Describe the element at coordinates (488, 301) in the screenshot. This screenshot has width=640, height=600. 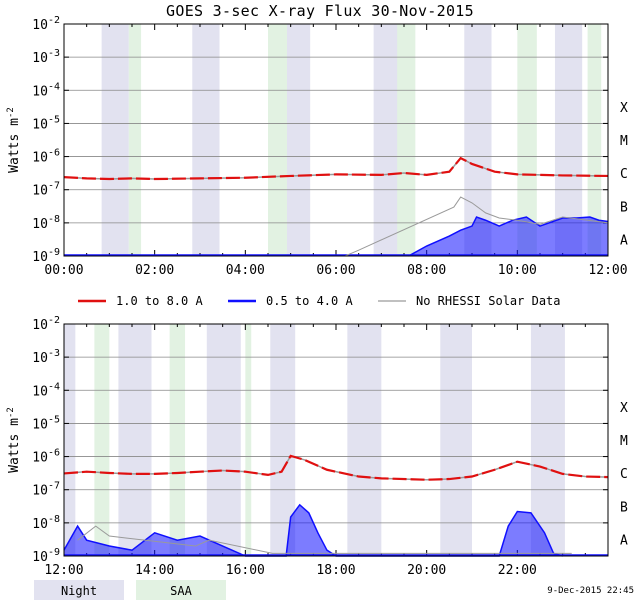
I see `legend-label-nodata: No RHESSI Solar Data` at that location.